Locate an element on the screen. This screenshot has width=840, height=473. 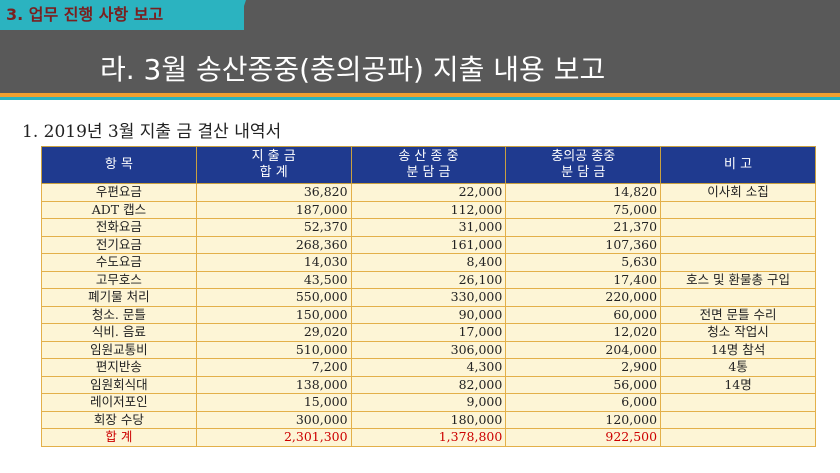
header-chungui: 충의공 종중 분 담 금 is located at coordinates (583, 165).